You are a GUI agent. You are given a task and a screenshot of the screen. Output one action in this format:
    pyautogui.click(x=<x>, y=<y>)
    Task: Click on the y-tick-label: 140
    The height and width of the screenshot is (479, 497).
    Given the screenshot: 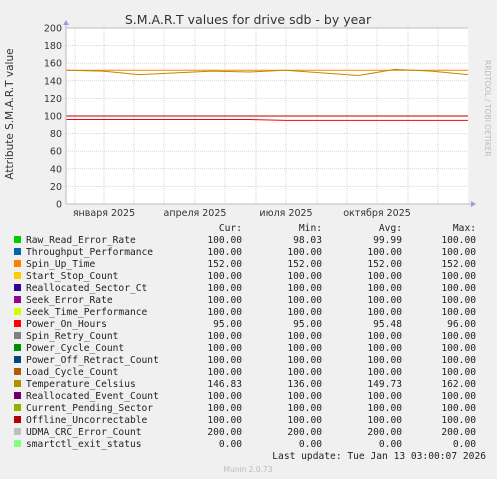 What is the action you would take?
    pyautogui.click(x=53, y=81)
    